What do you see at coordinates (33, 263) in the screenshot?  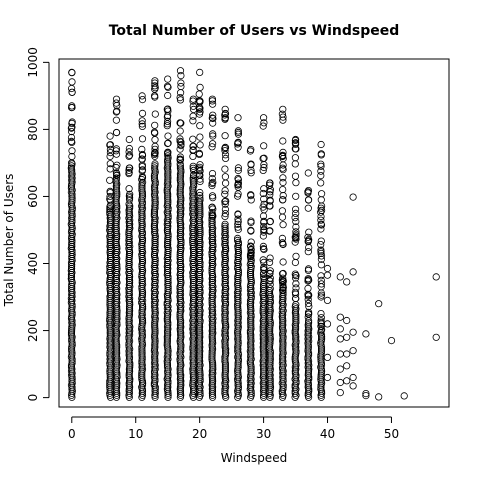 I see `y-tick-label: 400` at bounding box center [33, 263].